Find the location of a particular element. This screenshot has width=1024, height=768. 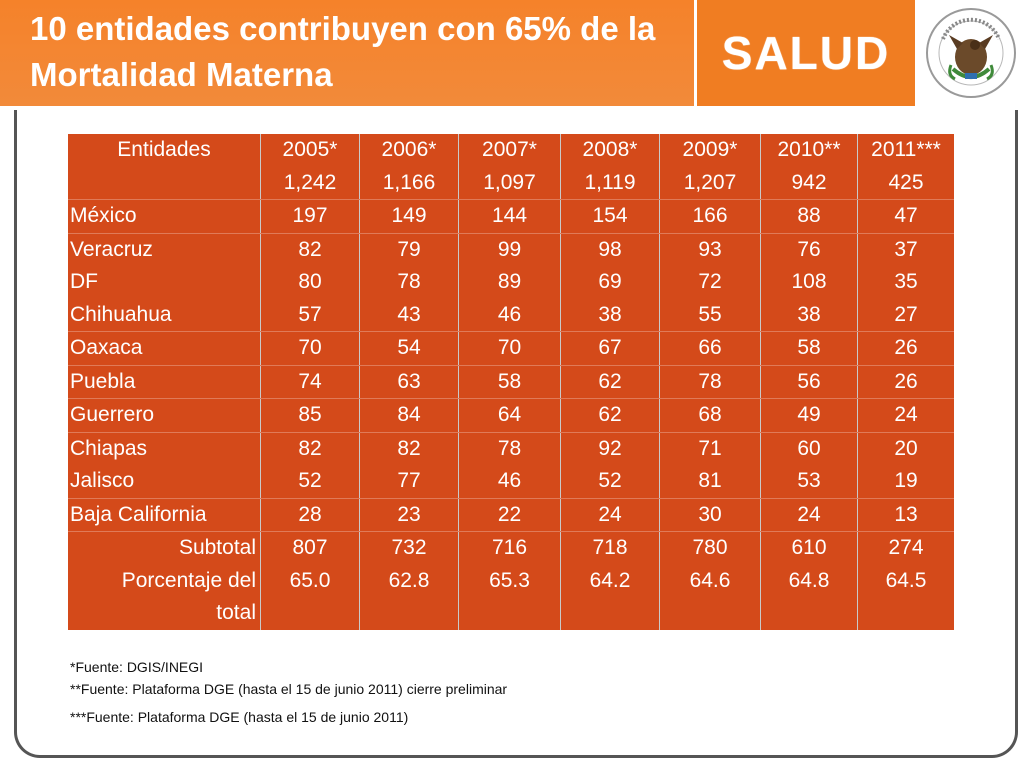

value-cell: 19 is located at coordinates (905, 482).